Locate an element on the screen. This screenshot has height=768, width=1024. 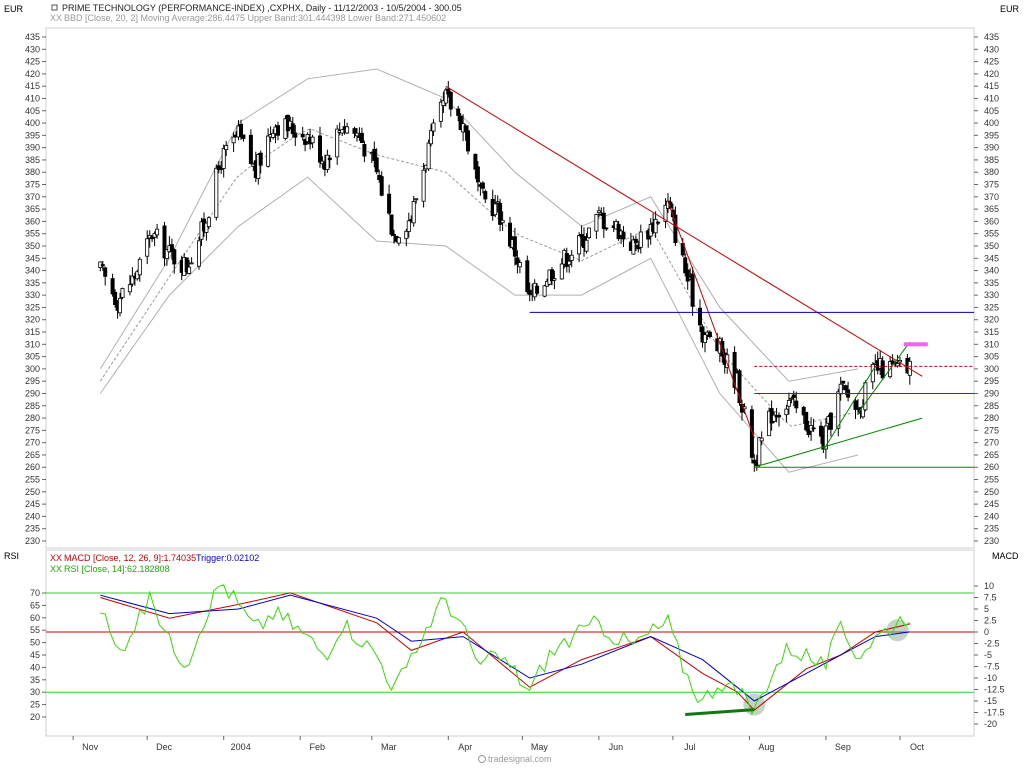
rsi-axis: 20 25 30 35 40 45 50 55 60 65 70 is located at coordinates (38, 655).